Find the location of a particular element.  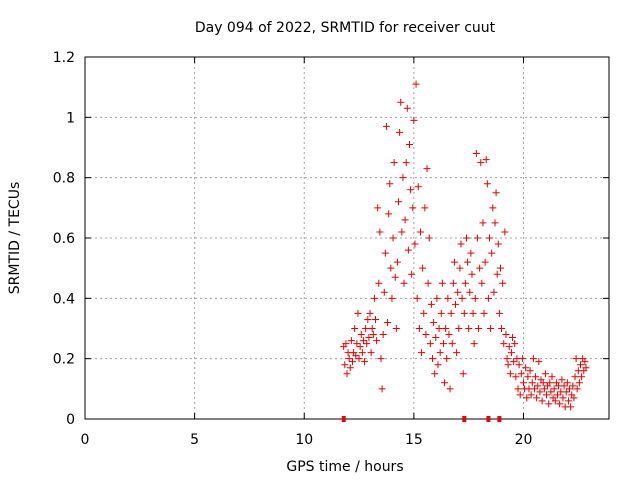

y-tick-label: 1.2 is located at coordinates (64, 58).